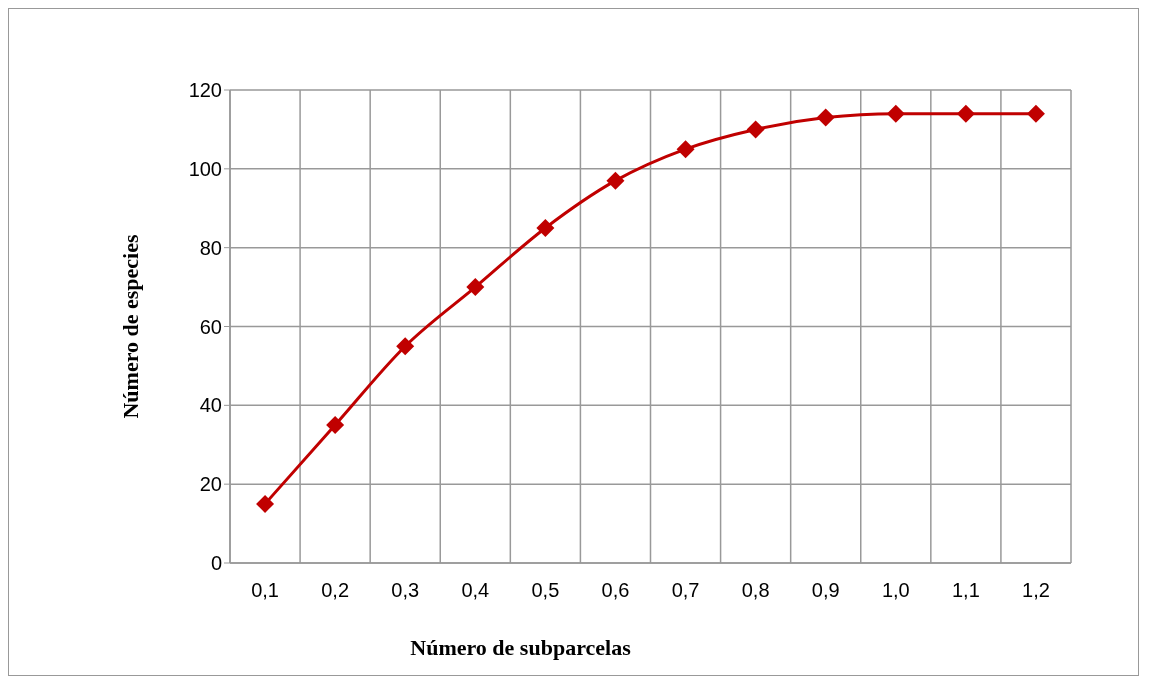 The height and width of the screenshot is (678, 1151). Describe the element at coordinates (210, 247) in the screenshot. I see `y-tick-label: 80` at that location.